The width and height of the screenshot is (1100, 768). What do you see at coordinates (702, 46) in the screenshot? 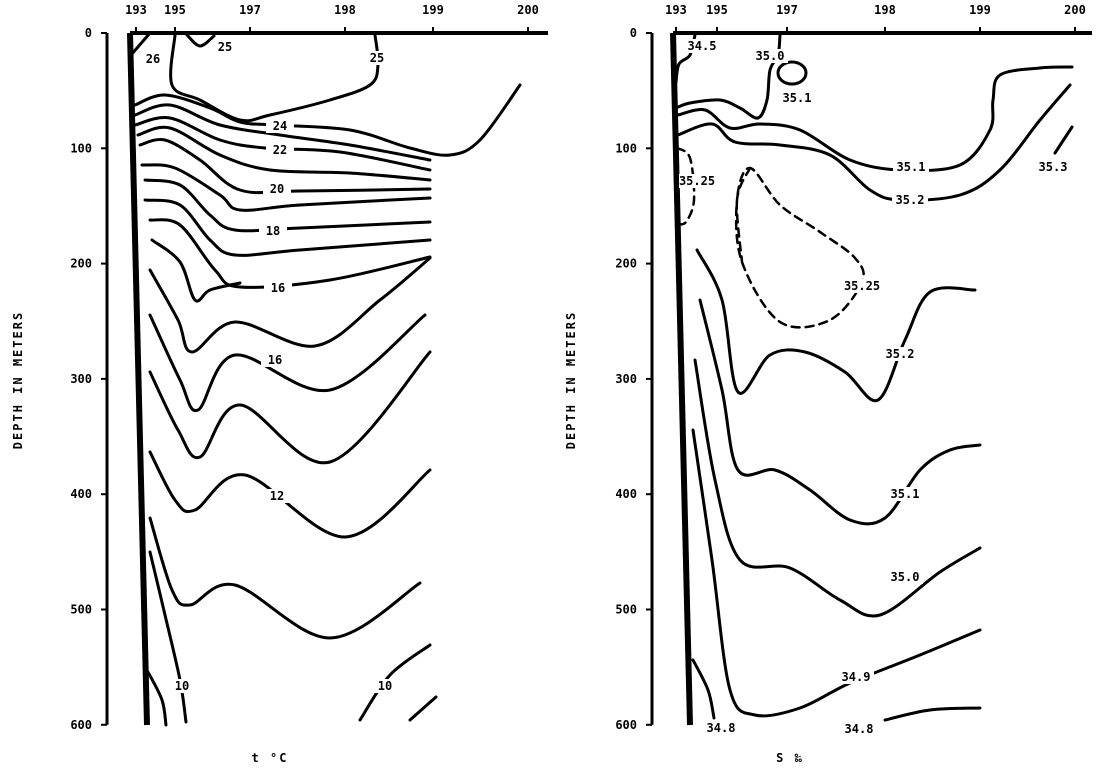
I see `isohaline-label: 34.5` at bounding box center [702, 46].